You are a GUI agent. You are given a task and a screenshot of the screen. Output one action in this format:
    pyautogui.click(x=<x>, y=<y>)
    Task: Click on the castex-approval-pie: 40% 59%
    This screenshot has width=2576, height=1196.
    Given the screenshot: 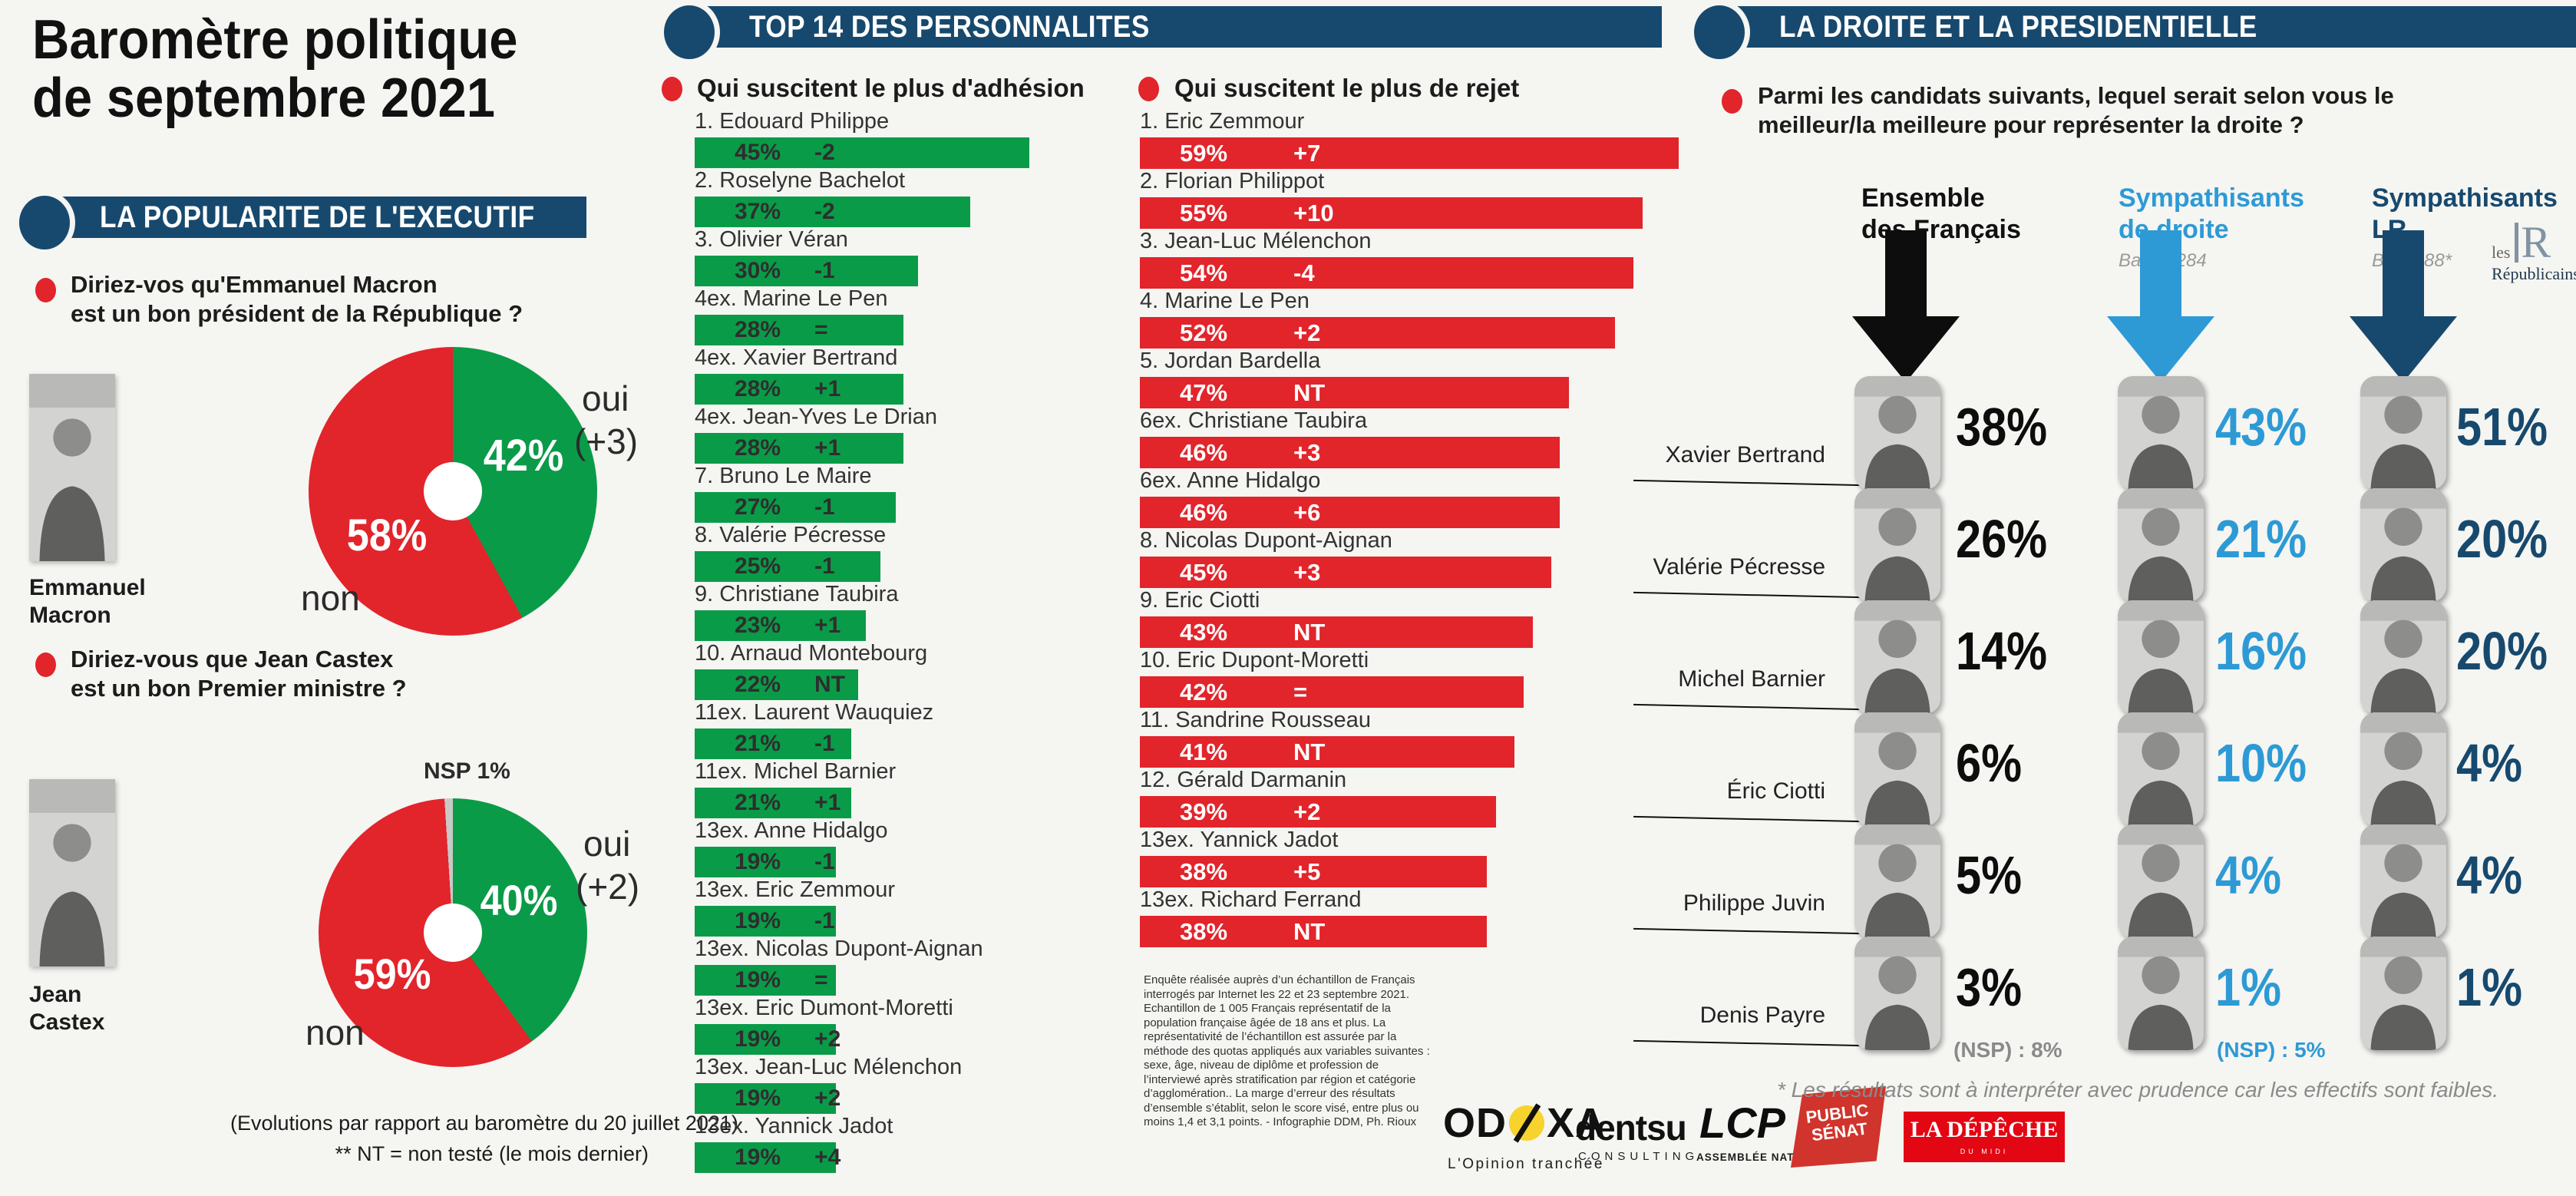 What is the action you would take?
    pyautogui.click(x=453, y=932)
    